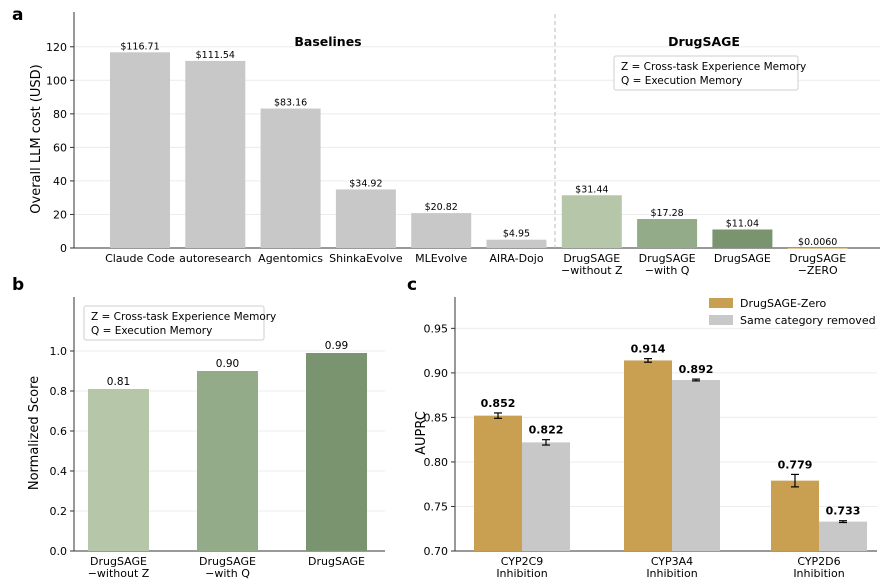 This screenshot has height=580, width=880. What do you see at coordinates (516, 234) in the screenshot?
I see `bar-value-label: $4.95` at bounding box center [516, 234].